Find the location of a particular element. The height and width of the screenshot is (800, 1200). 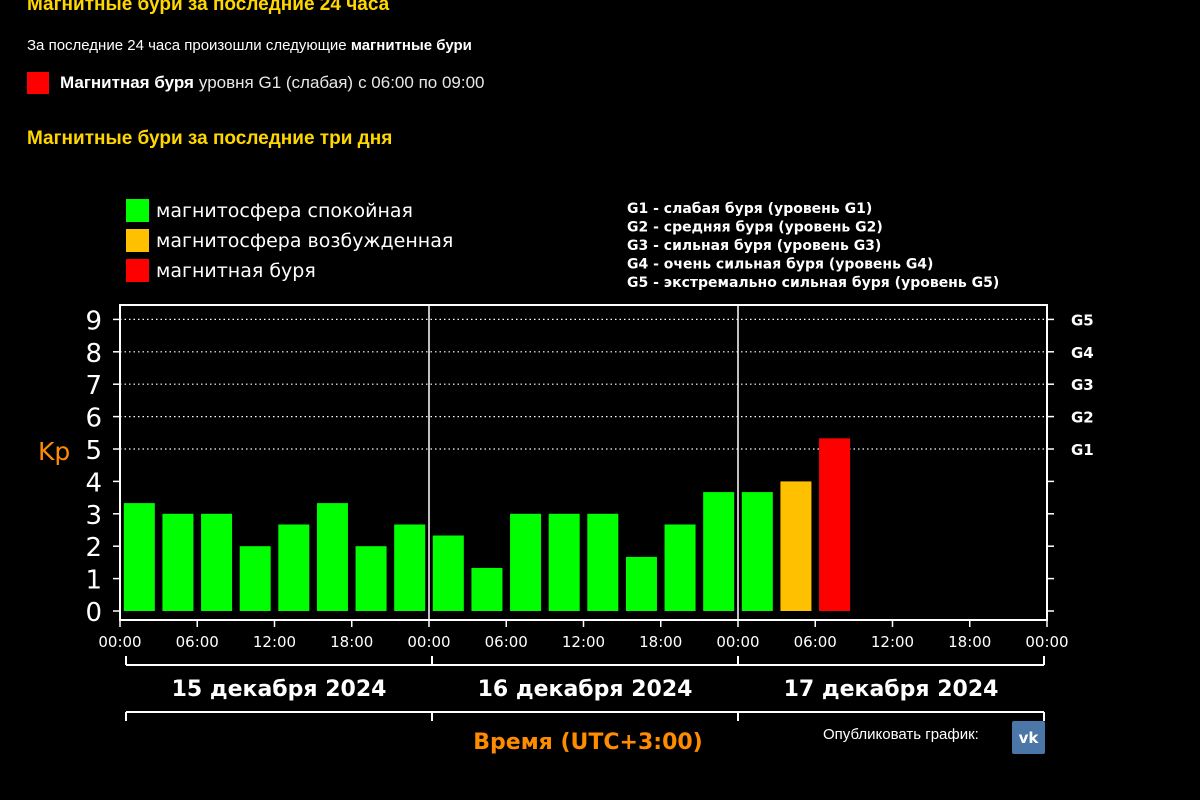

g-legend-item: G3 - сильная буря (уровень G3) is located at coordinates (754, 246).